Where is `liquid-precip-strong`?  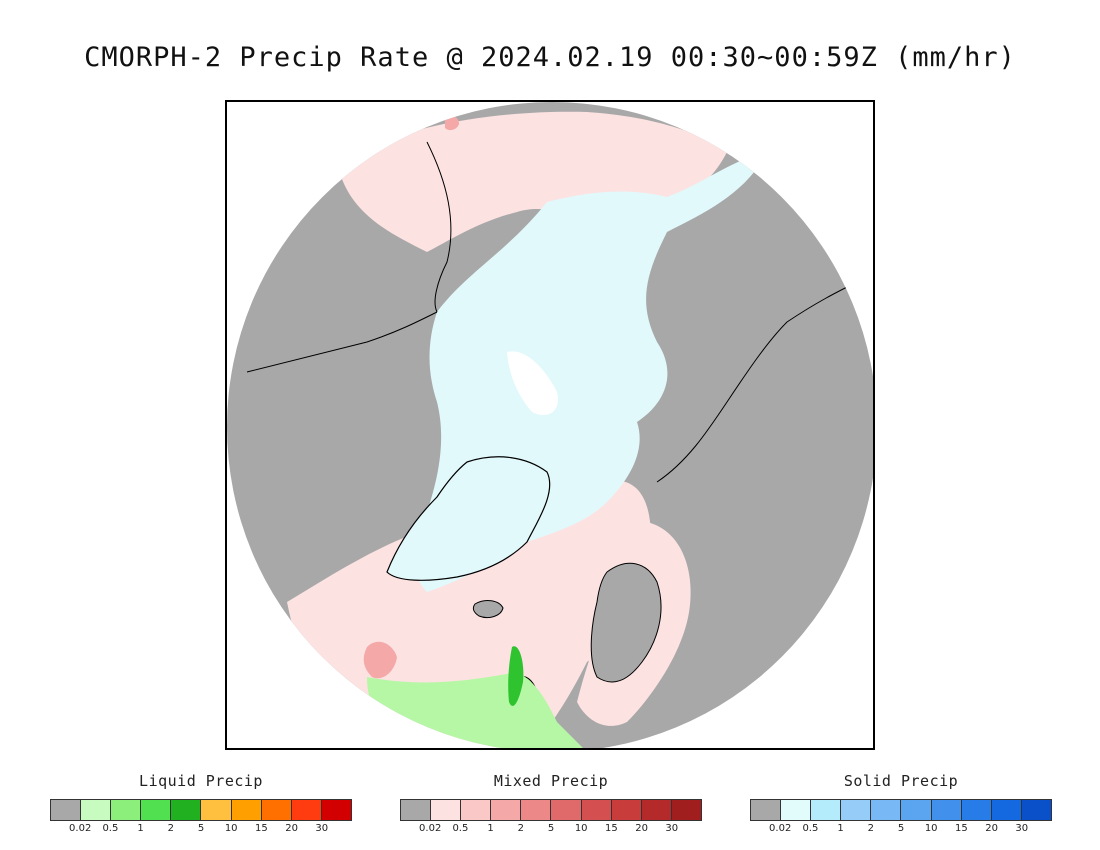
liquid-precip-strong is located at coordinates (516, 676).